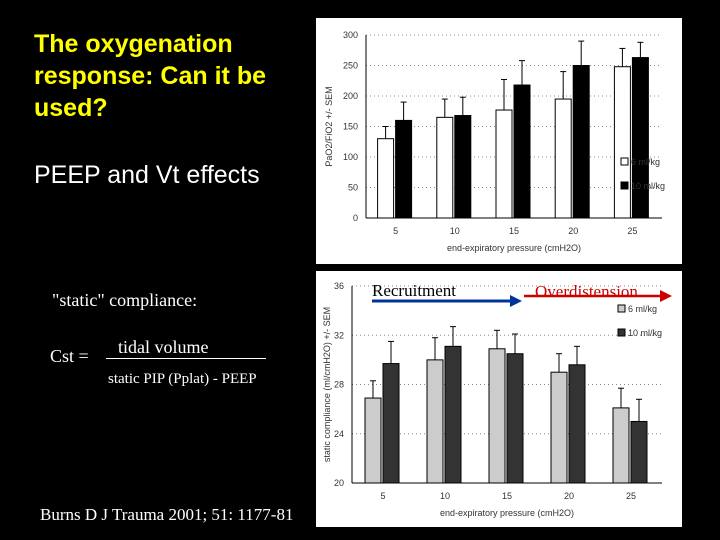  What do you see at coordinates (648, 186) in the screenshot?
I see `pao2-chart-legend-label: 10 ml/kg` at bounding box center [648, 186].